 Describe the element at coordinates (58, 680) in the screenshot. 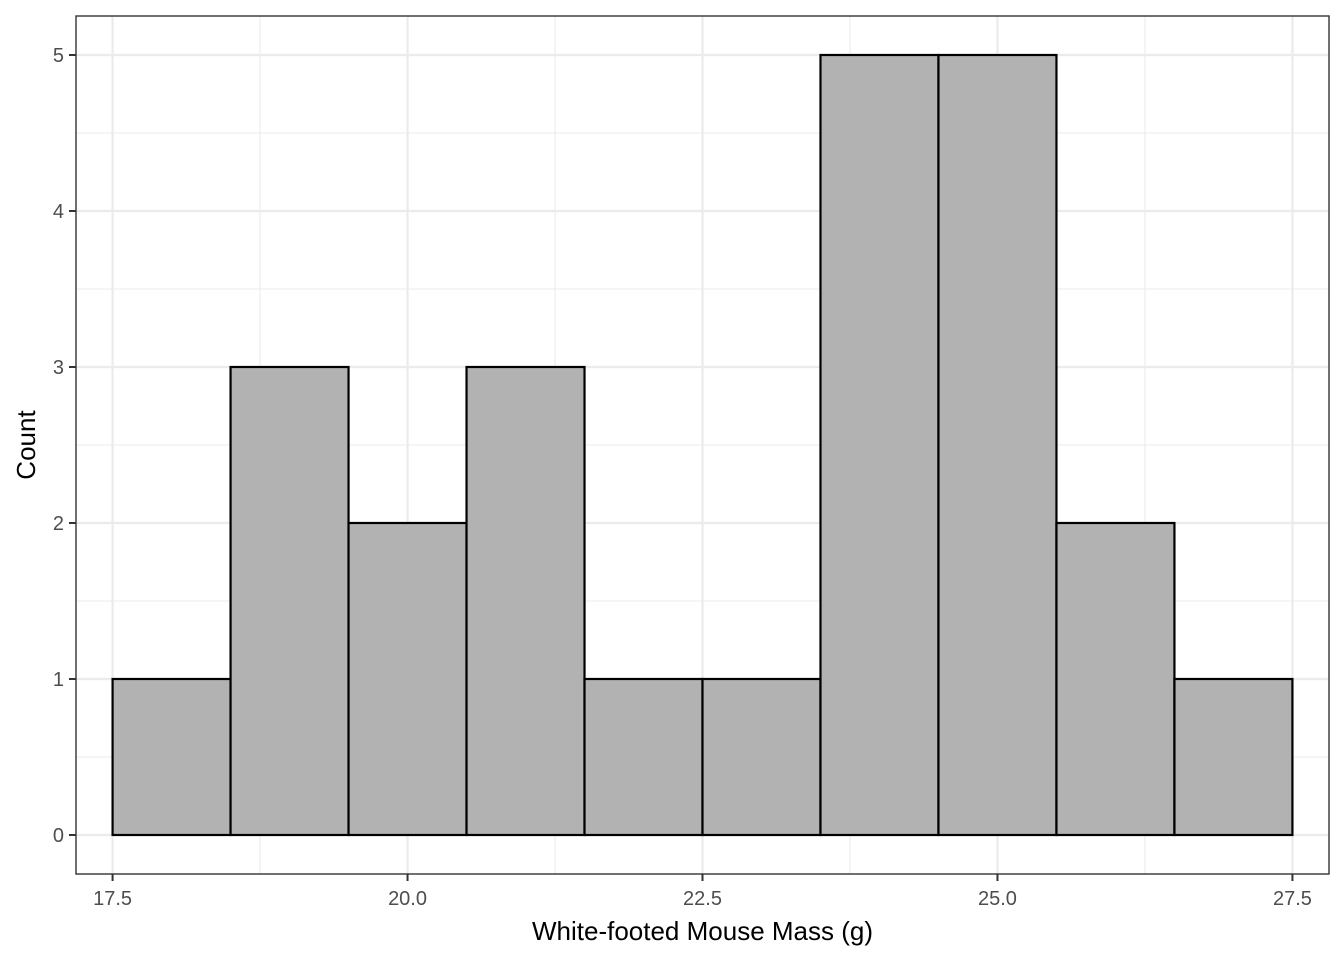

I see `y-tick-label: 1` at that location.